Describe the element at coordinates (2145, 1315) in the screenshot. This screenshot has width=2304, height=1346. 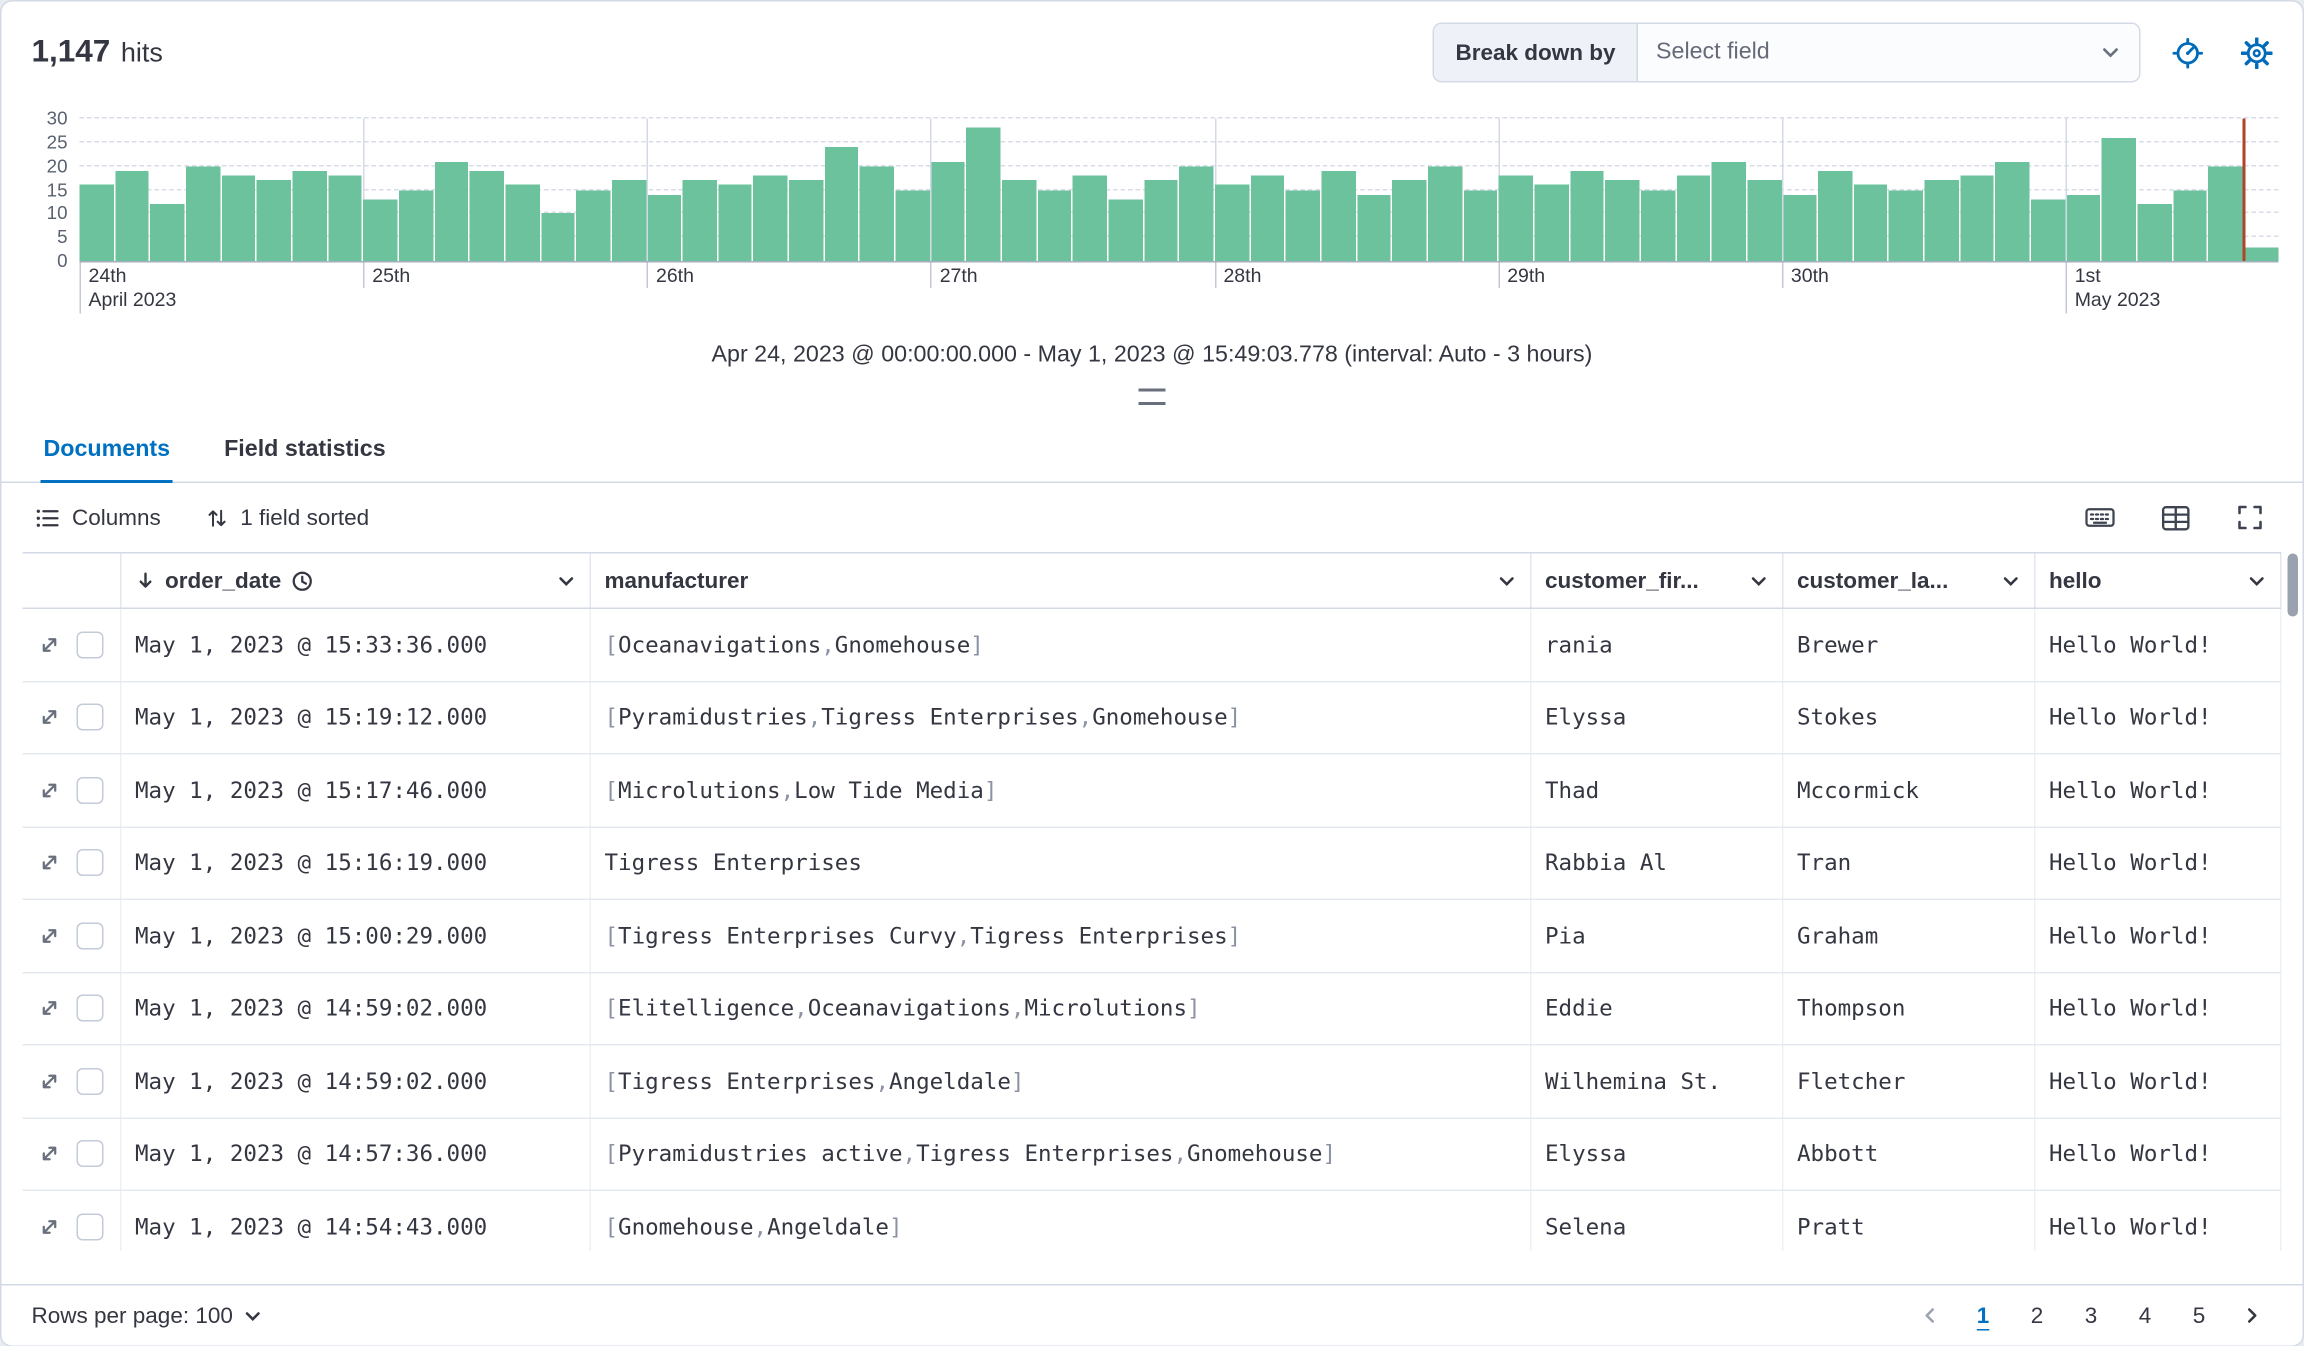
I see `page-button-4: 4` at that location.